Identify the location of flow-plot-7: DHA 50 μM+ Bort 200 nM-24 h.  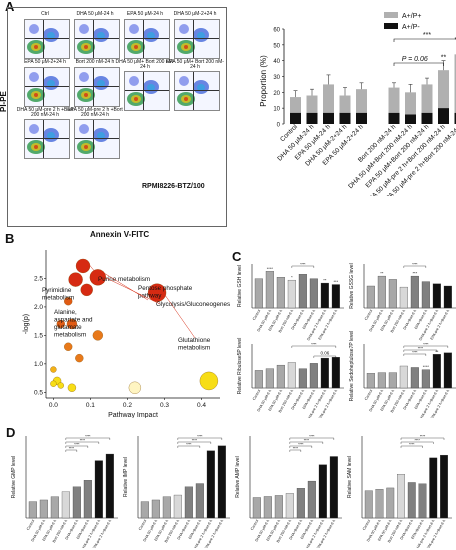
(145, 85).